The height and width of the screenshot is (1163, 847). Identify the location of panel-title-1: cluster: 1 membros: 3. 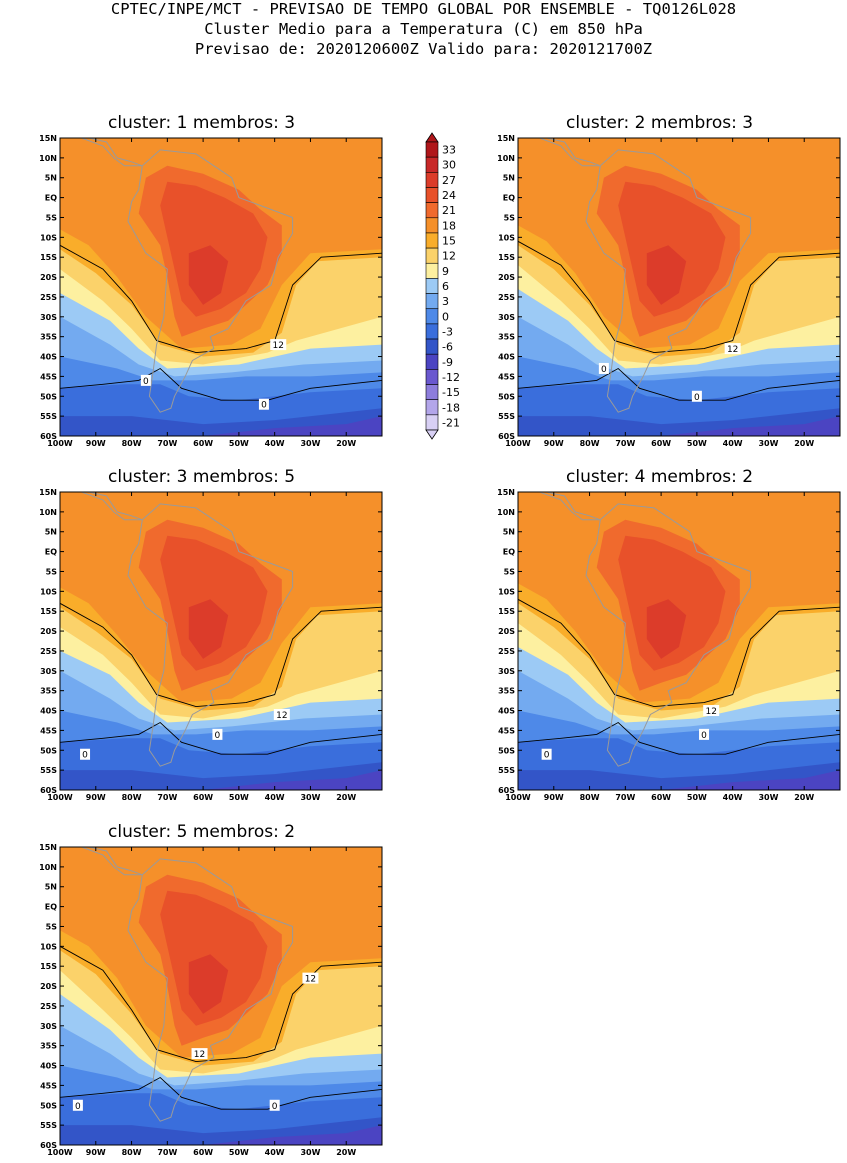
(202, 123).